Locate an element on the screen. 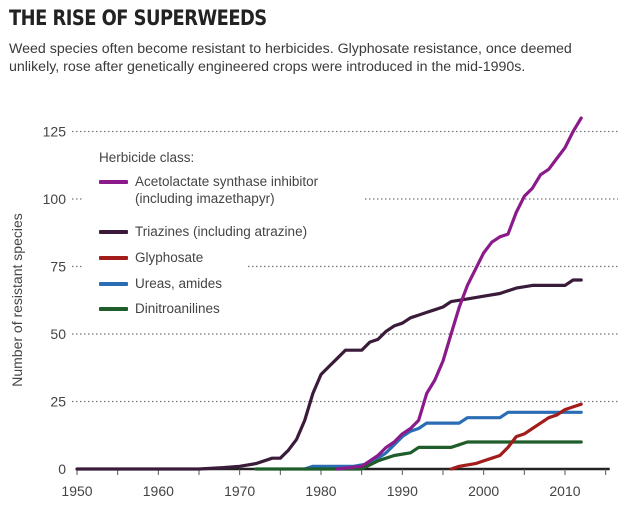 The width and height of the screenshot is (626, 513). legend-item: Glyphosate is located at coordinates (151, 257).